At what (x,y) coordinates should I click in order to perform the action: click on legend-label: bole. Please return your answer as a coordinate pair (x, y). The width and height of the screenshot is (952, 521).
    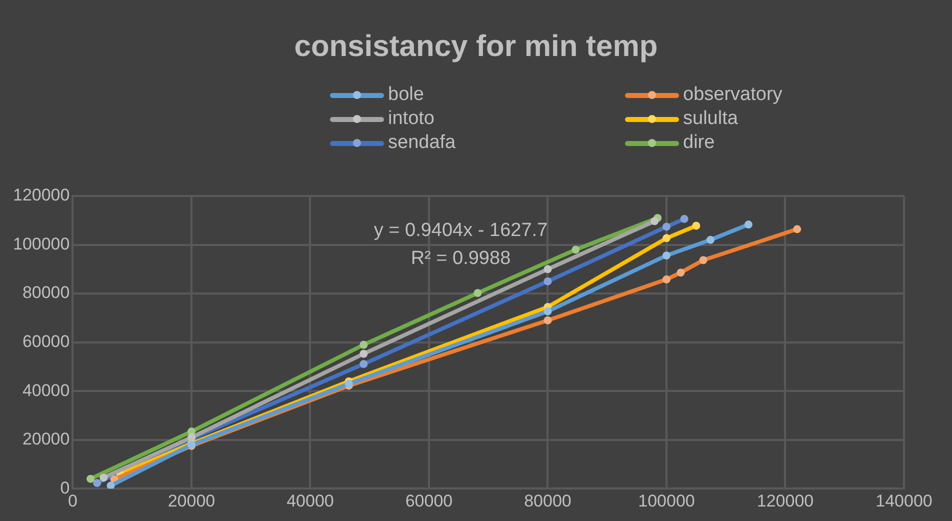
    Looking at the image, I should click on (406, 95).